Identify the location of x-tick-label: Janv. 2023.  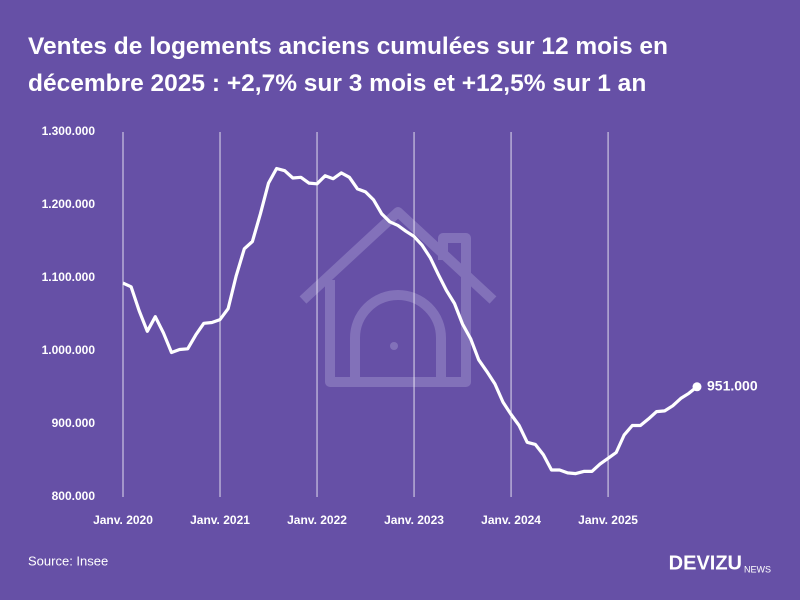
(414, 520).